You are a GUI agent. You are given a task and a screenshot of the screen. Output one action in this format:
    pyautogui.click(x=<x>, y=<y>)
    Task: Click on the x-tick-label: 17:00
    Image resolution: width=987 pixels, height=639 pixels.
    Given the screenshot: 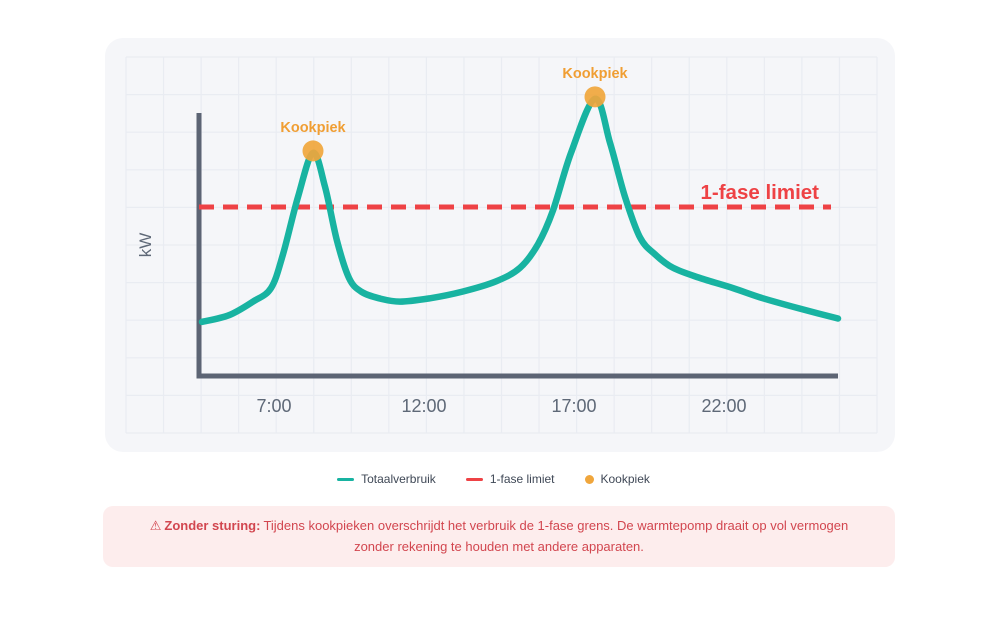 What is the action you would take?
    pyautogui.click(x=573, y=406)
    